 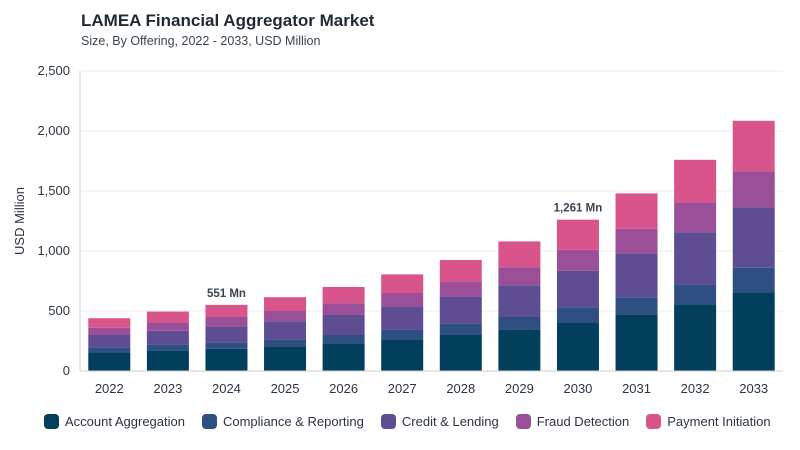 What do you see at coordinates (578, 209) in the screenshot?
I see `total-annotation: 1,261 Mn` at bounding box center [578, 209].